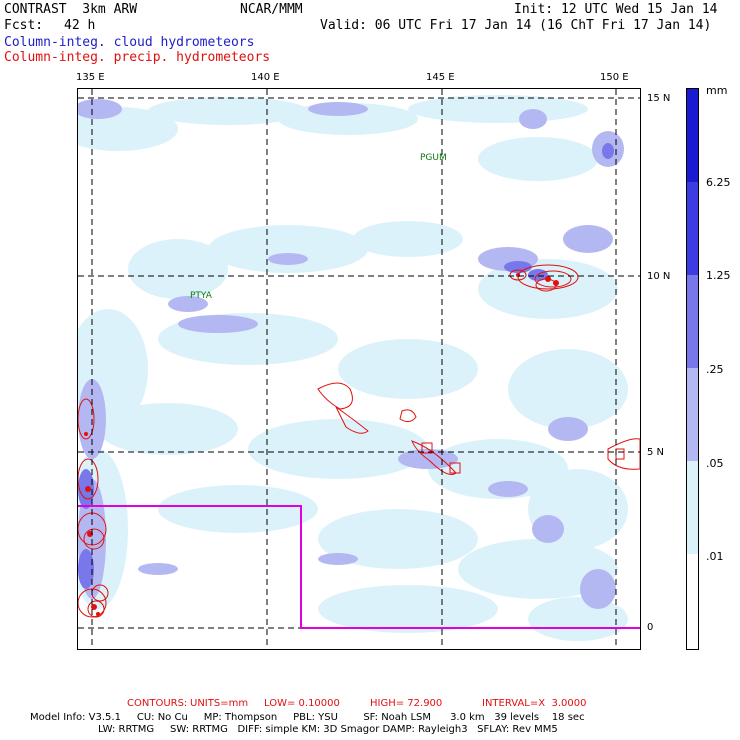  Describe the element at coordinates (614, 77) in the screenshot. I see `lon-label: 150 E` at that location.